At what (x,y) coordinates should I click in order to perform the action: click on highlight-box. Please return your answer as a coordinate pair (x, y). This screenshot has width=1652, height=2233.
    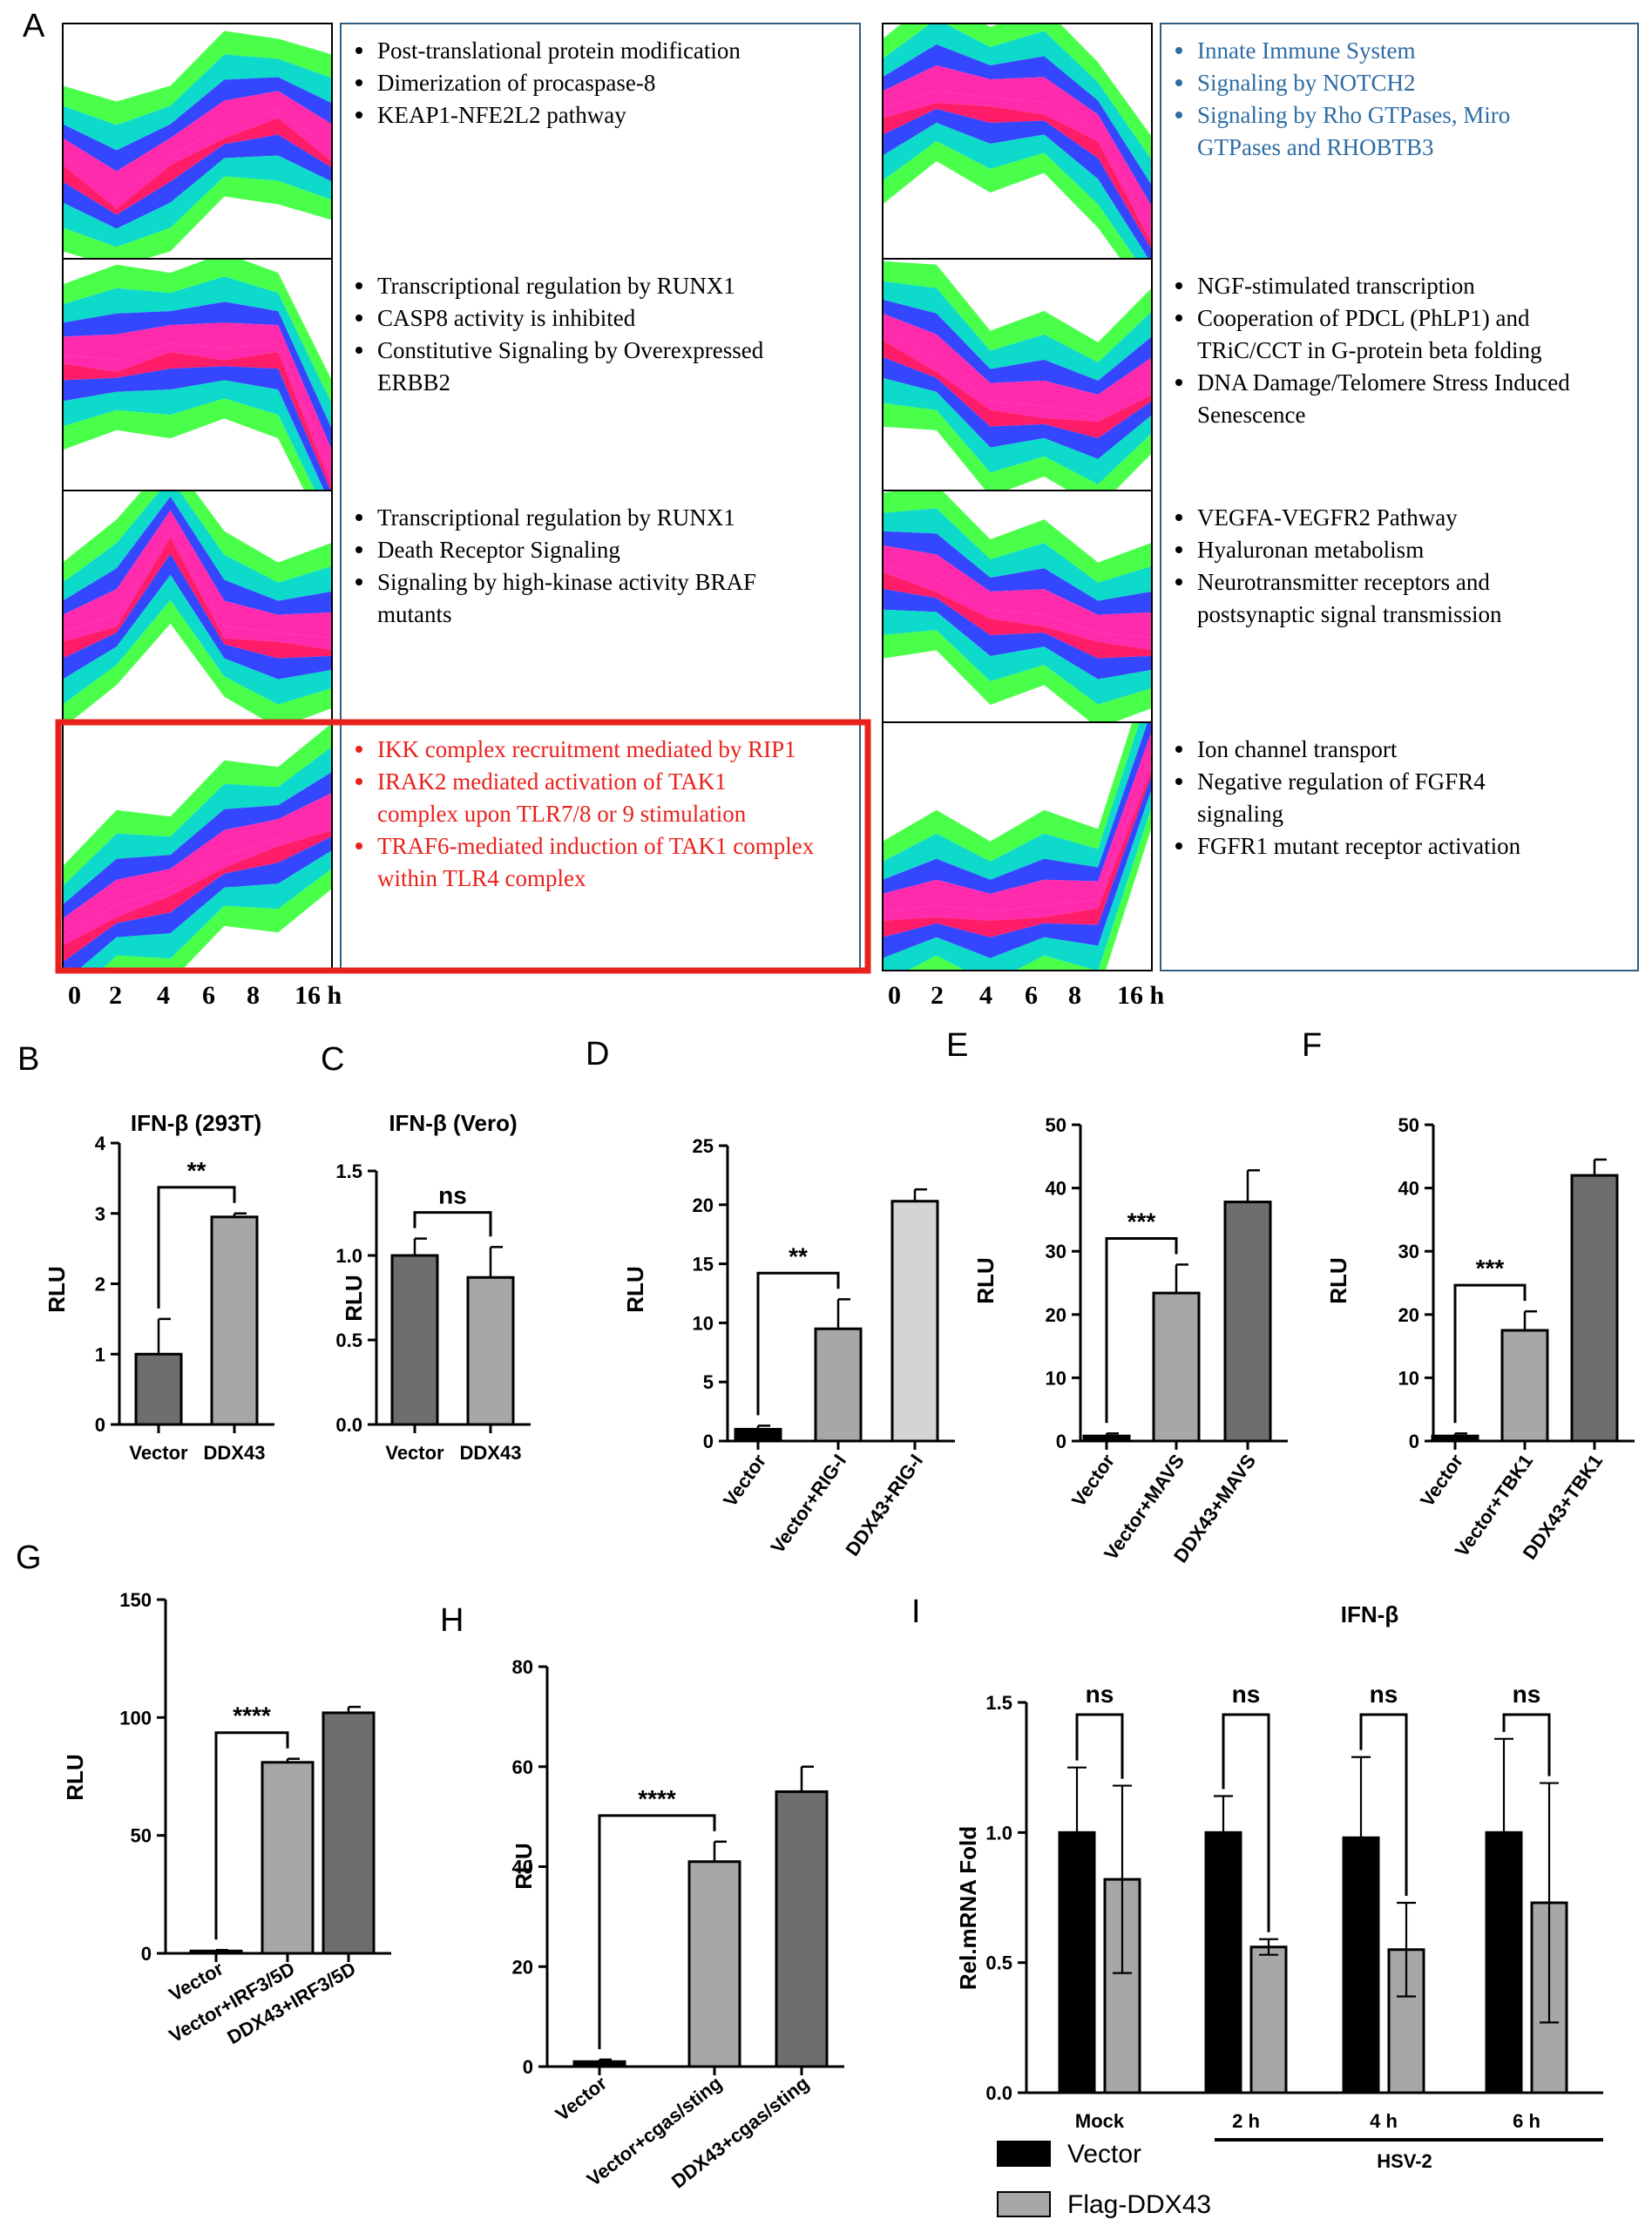
    Looking at the image, I should click on (463, 846).